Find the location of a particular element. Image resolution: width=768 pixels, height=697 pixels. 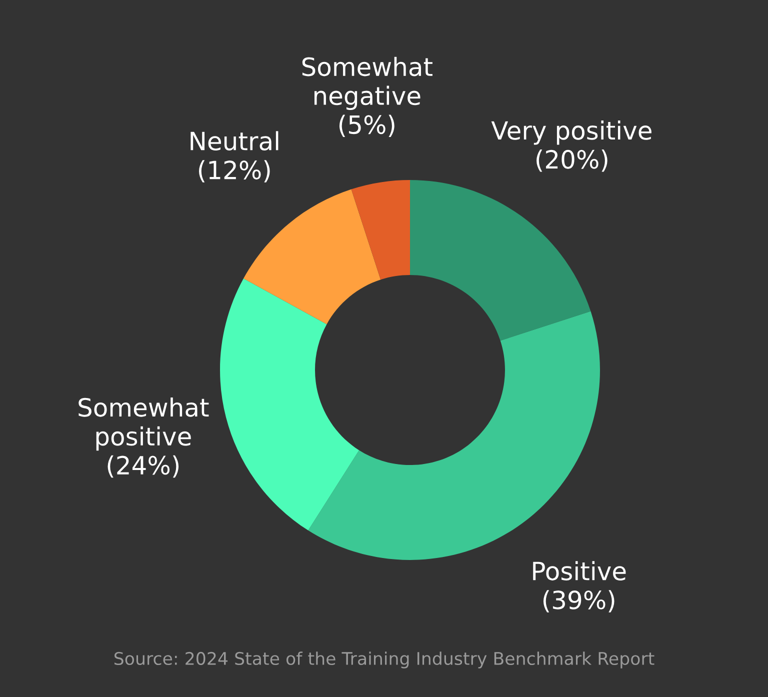

slice-label: Positive is located at coordinates (579, 570).